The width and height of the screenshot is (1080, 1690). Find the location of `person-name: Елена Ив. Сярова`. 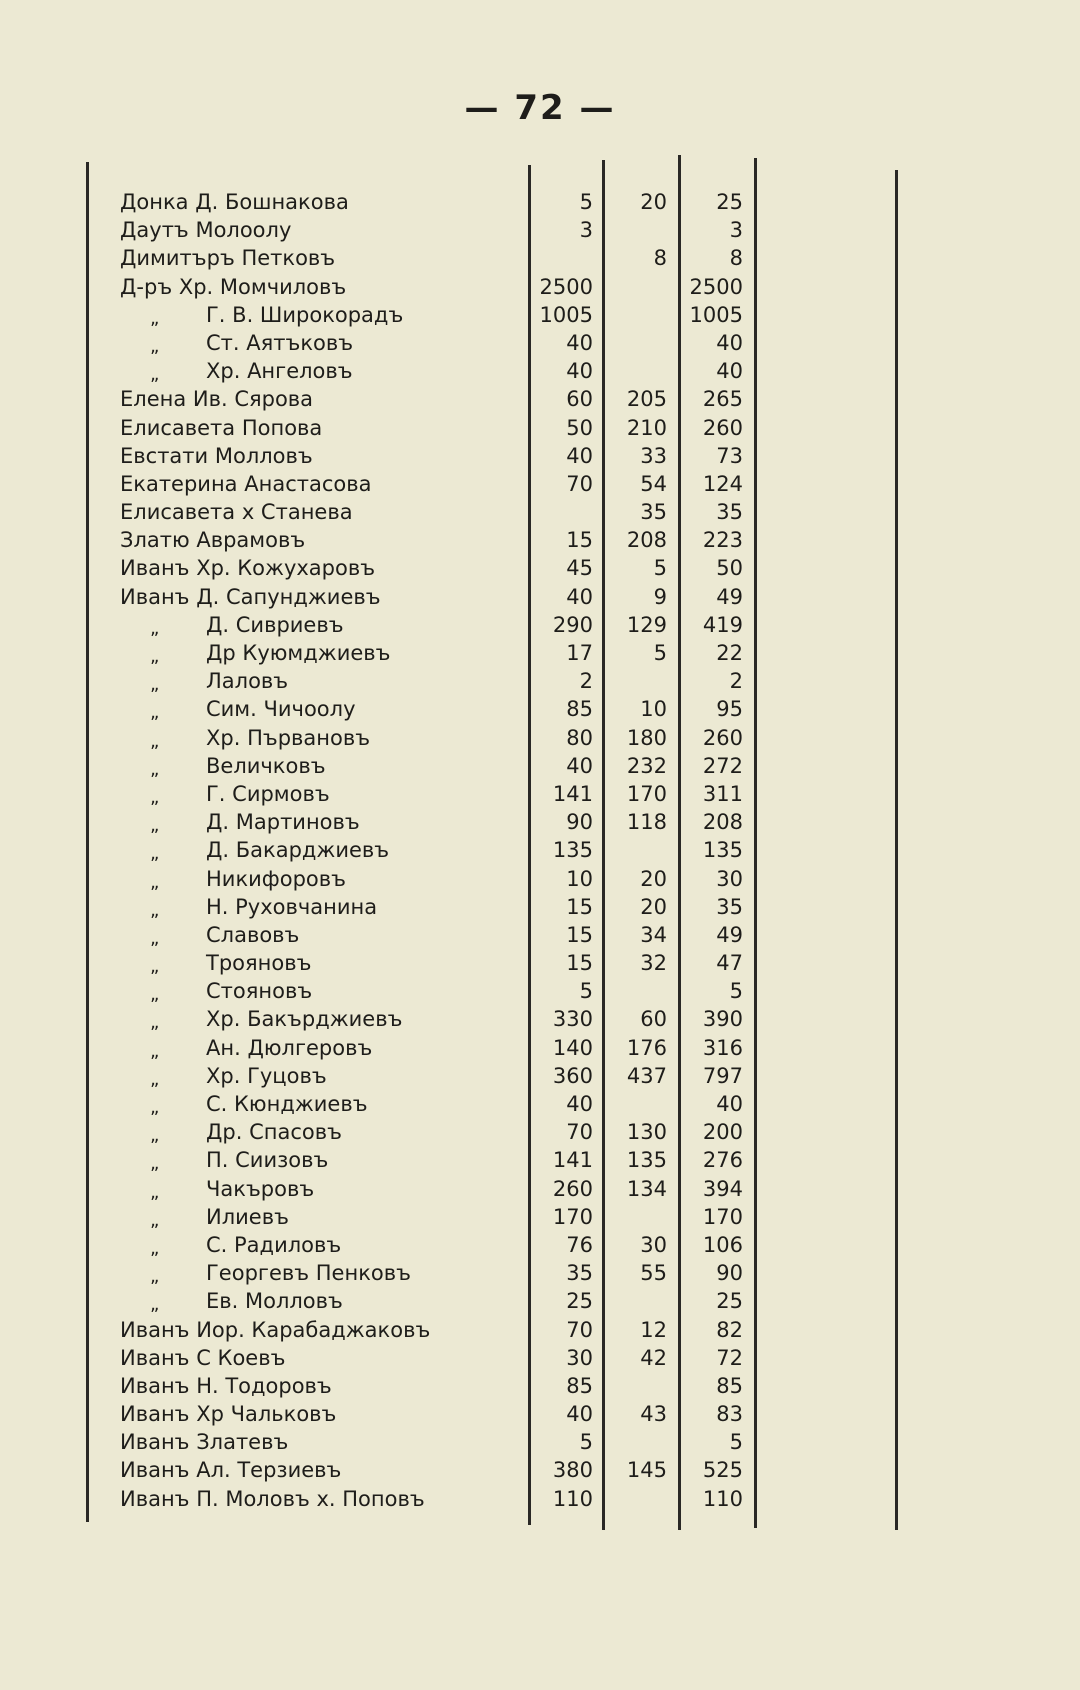

person-name: Елена Ив. Сярова is located at coordinates (217, 399).